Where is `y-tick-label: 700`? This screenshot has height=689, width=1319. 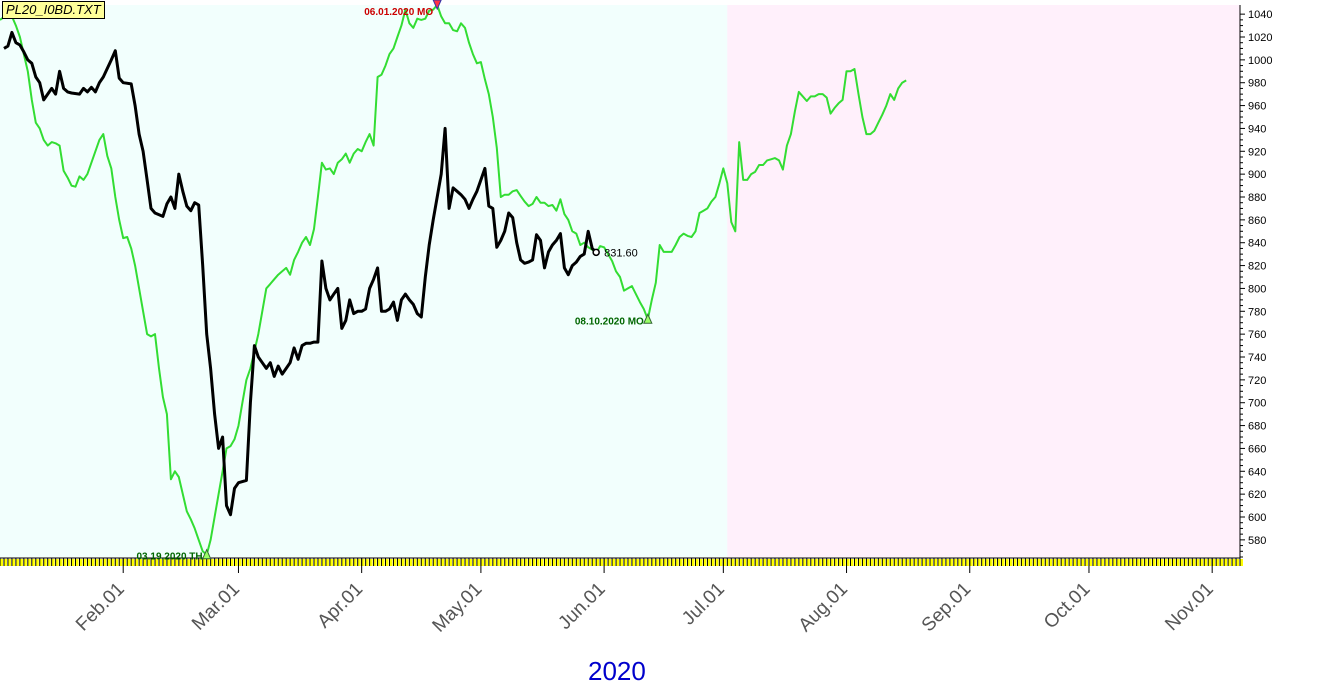
y-tick-label: 700 is located at coordinates (1257, 404).